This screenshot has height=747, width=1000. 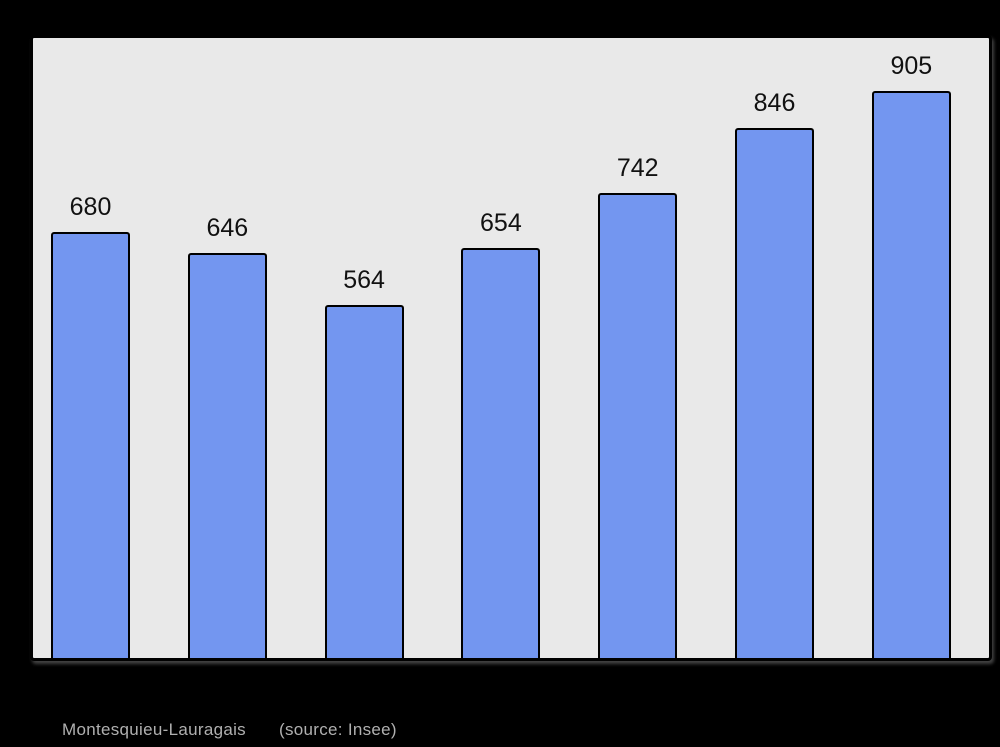 What do you see at coordinates (774, 103) in the screenshot?
I see `bar-value-label: 846` at bounding box center [774, 103].